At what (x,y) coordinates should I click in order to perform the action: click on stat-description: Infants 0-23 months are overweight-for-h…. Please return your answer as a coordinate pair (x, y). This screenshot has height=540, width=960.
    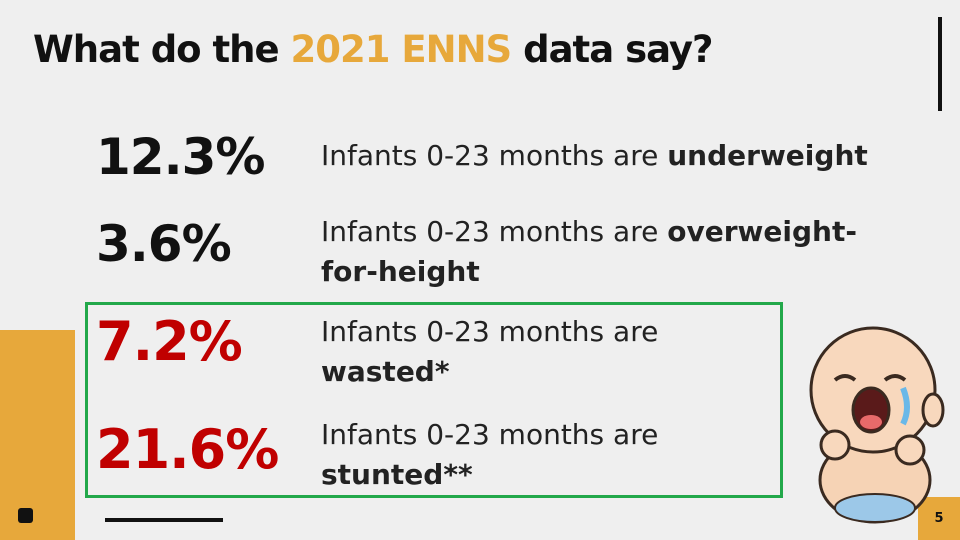
    Looking at the image, I should click on (616, 252).